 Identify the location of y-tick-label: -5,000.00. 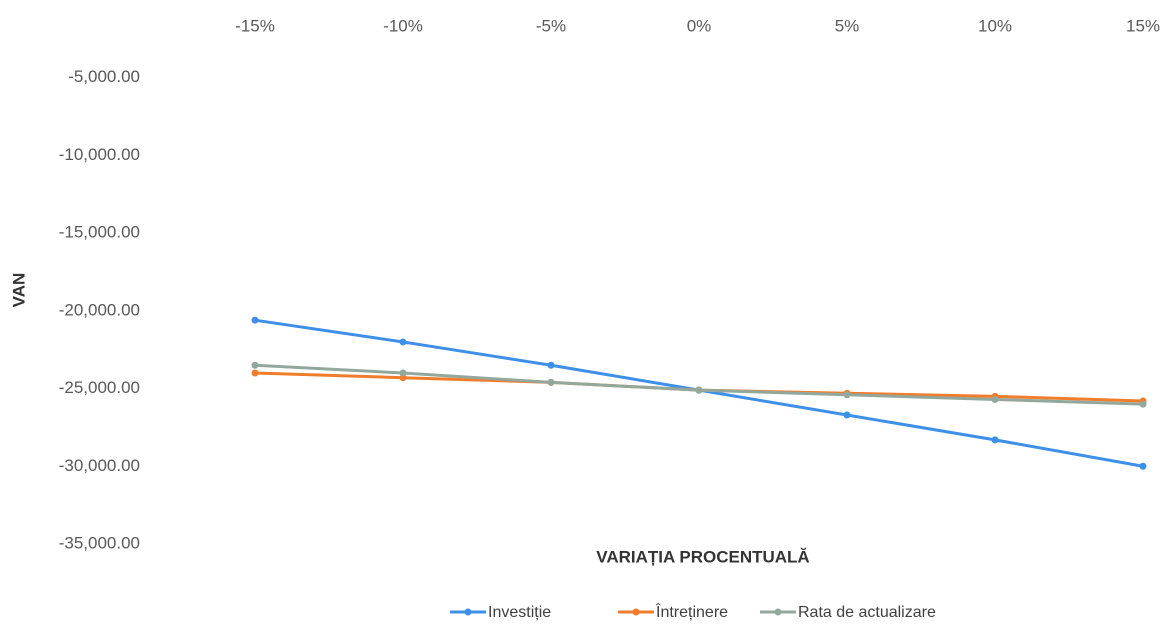
(104, 76).